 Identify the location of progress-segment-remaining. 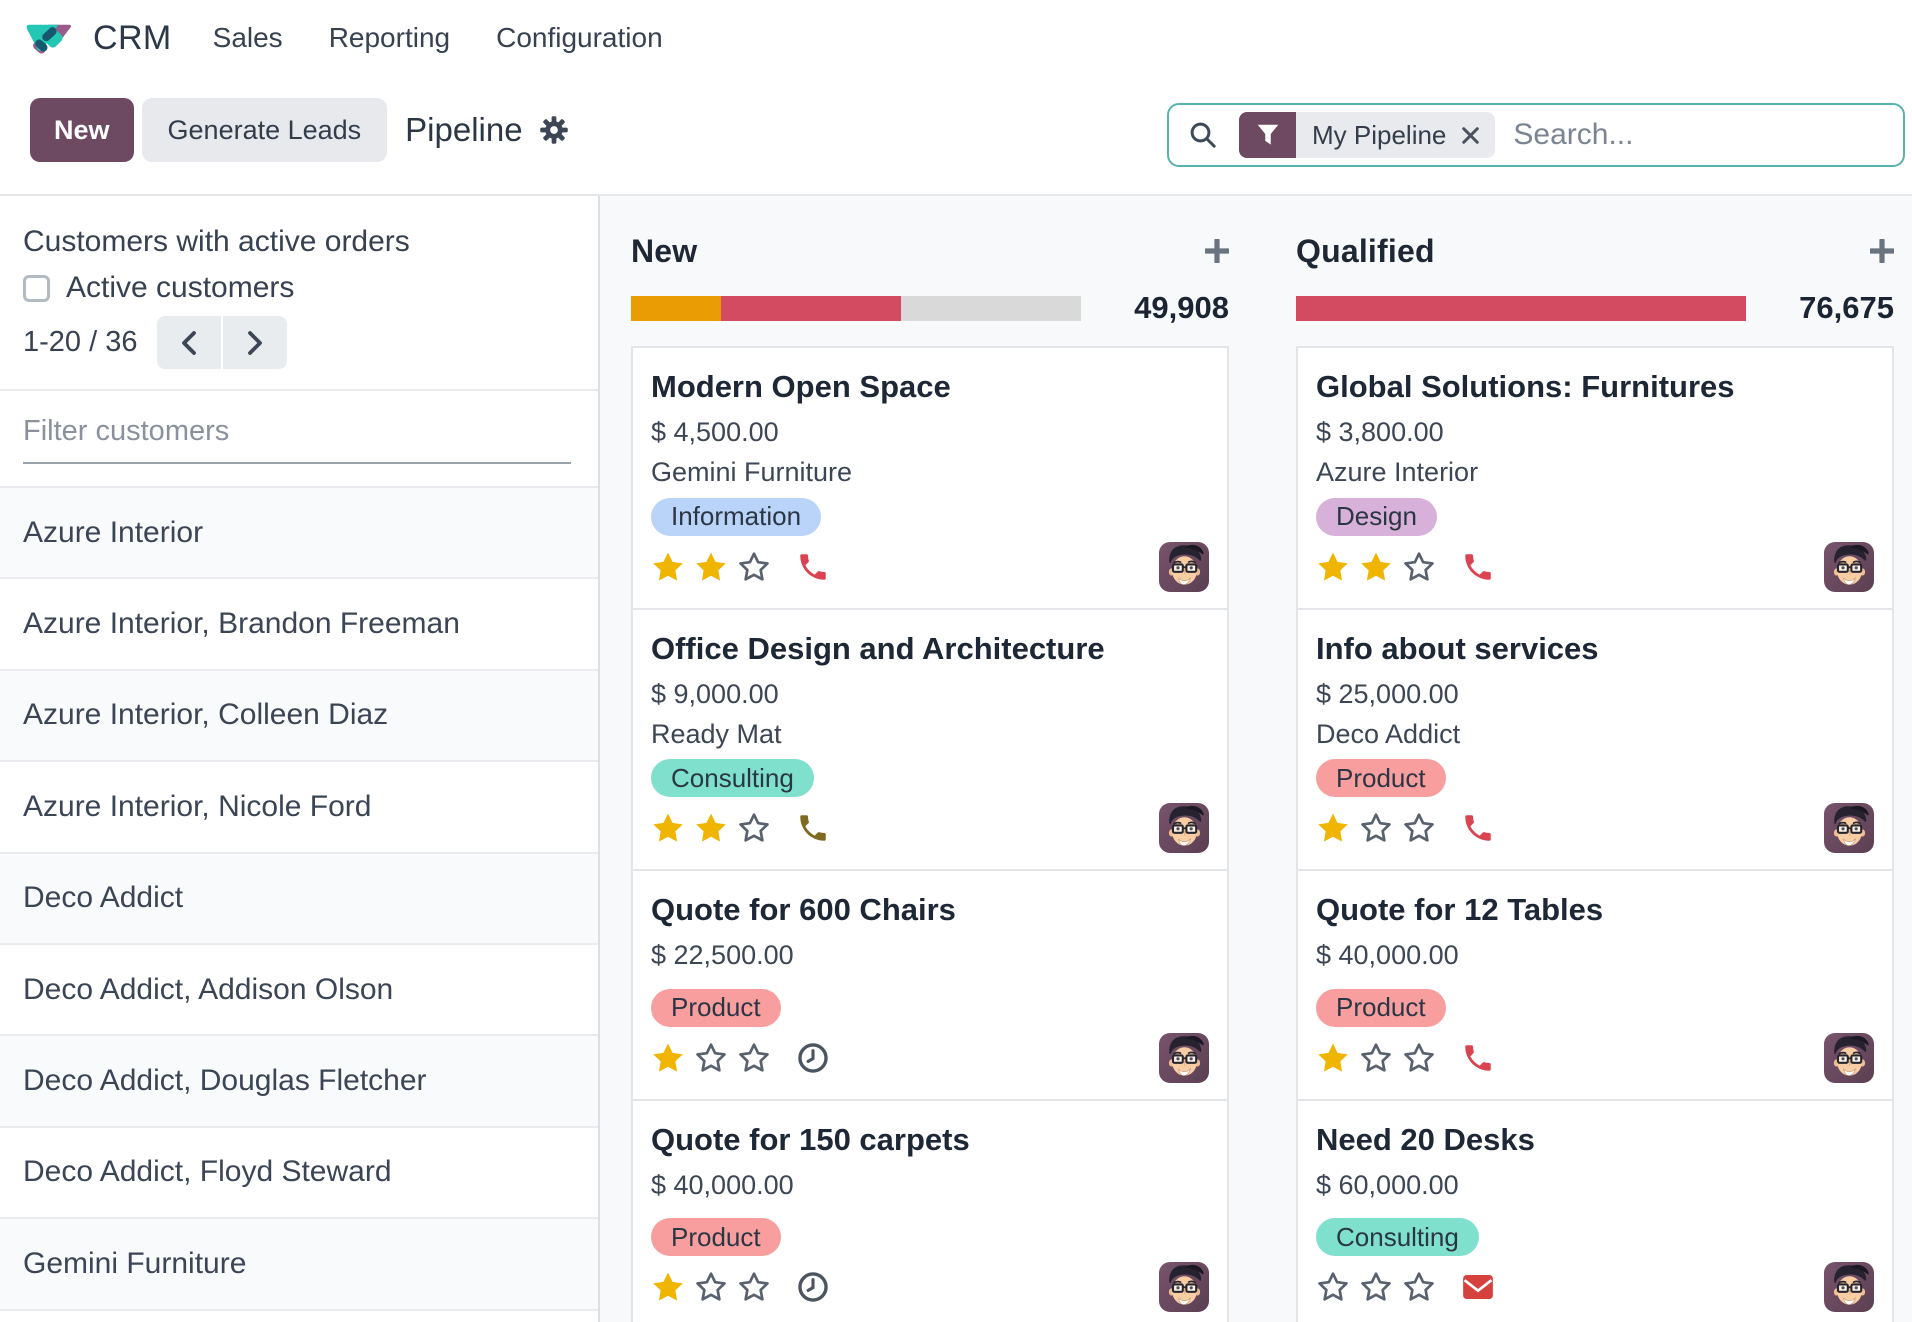
(991, 308).